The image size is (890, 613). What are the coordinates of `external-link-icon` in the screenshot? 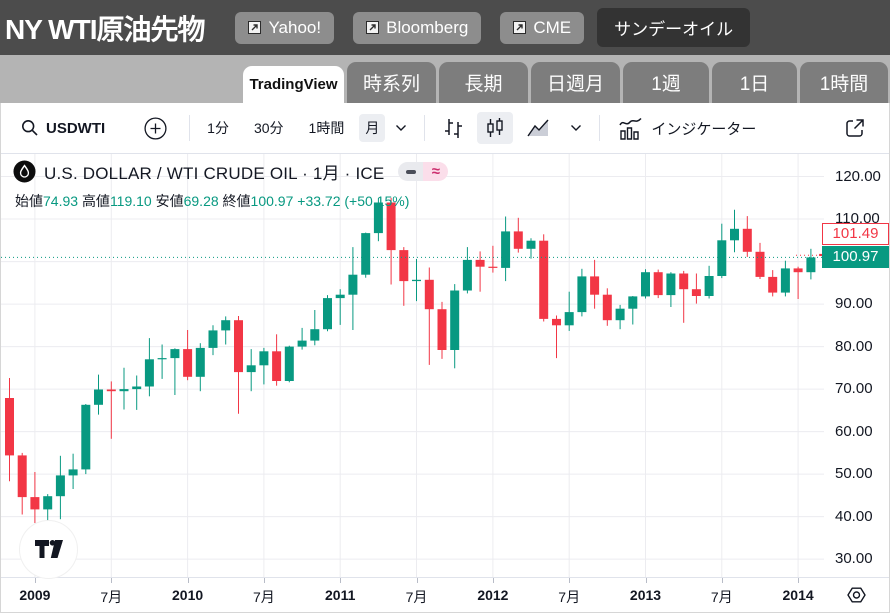 It's located at (255, 27).